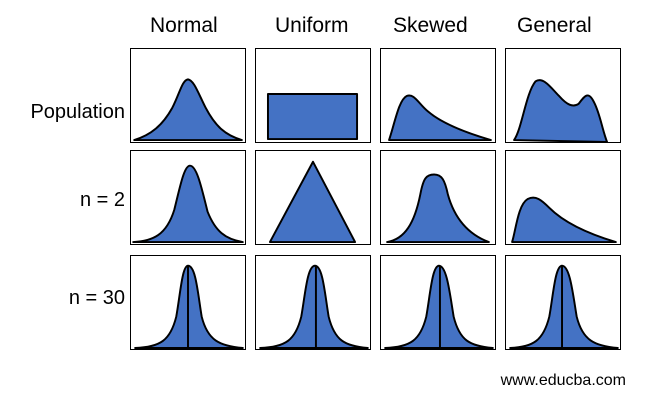  I want to click on normal-population-curve, so click(188, 110).